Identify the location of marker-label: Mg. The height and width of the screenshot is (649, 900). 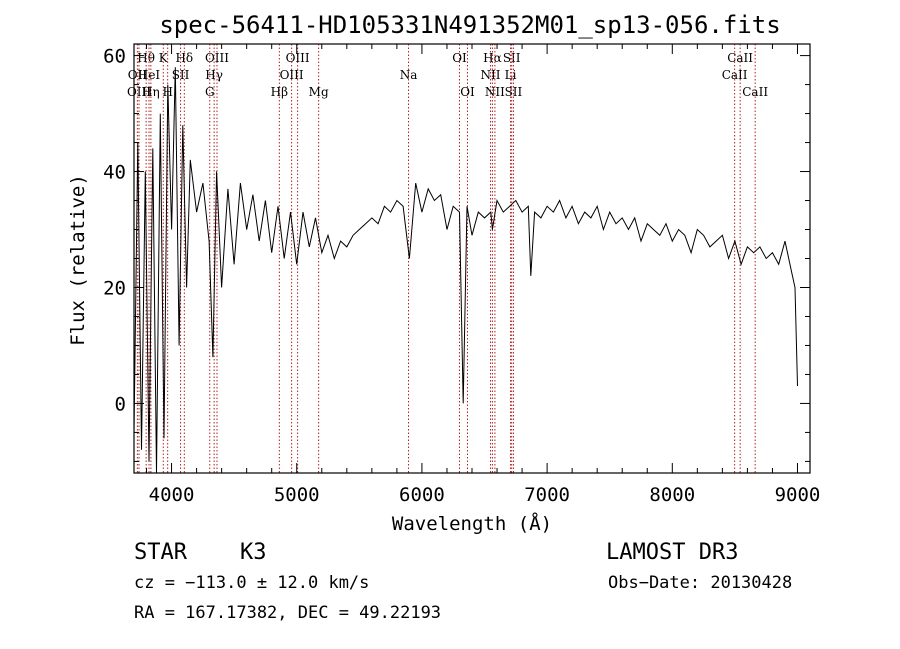
(319, 92).